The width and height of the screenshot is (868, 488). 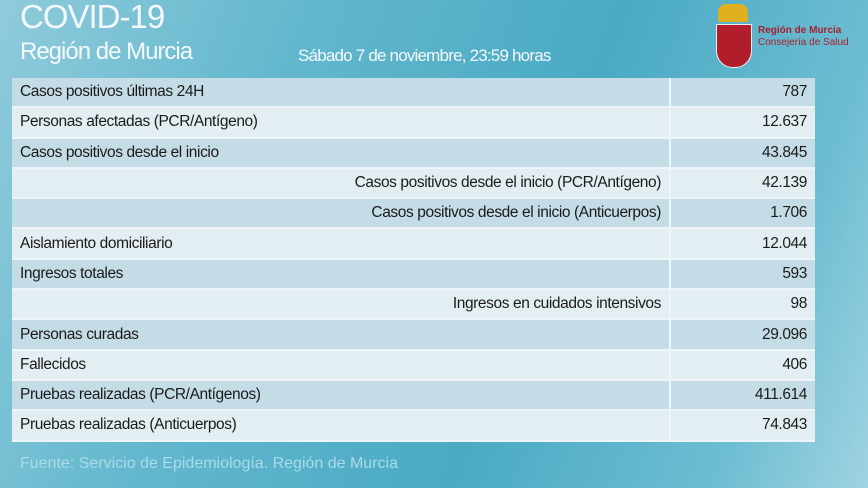 I want to click on row-value: 98, so click(x=742, y=305).